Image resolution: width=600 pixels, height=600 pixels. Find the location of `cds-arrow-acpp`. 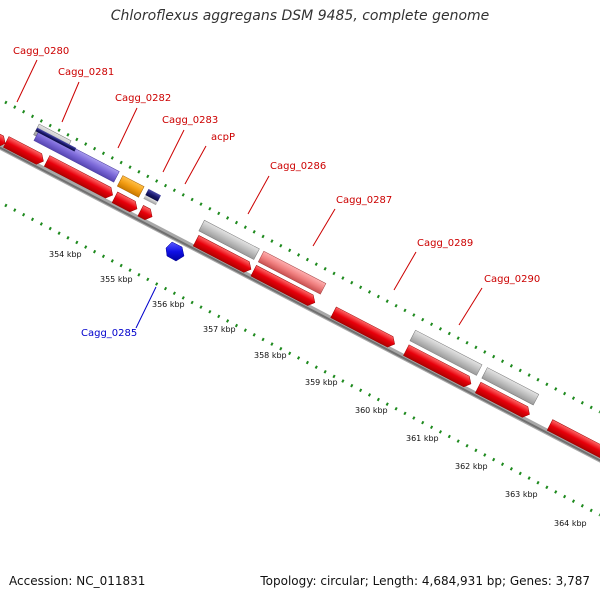

cds-arrow-acpp is located at coordinates (146, 213).